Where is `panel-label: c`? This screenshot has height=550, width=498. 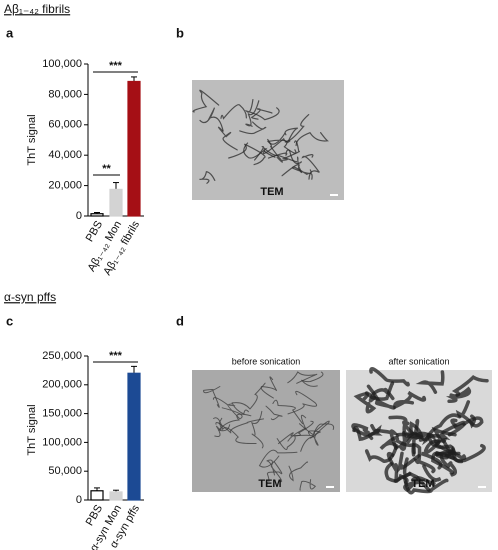
panel-label: c is located at coordinates (9, 320).